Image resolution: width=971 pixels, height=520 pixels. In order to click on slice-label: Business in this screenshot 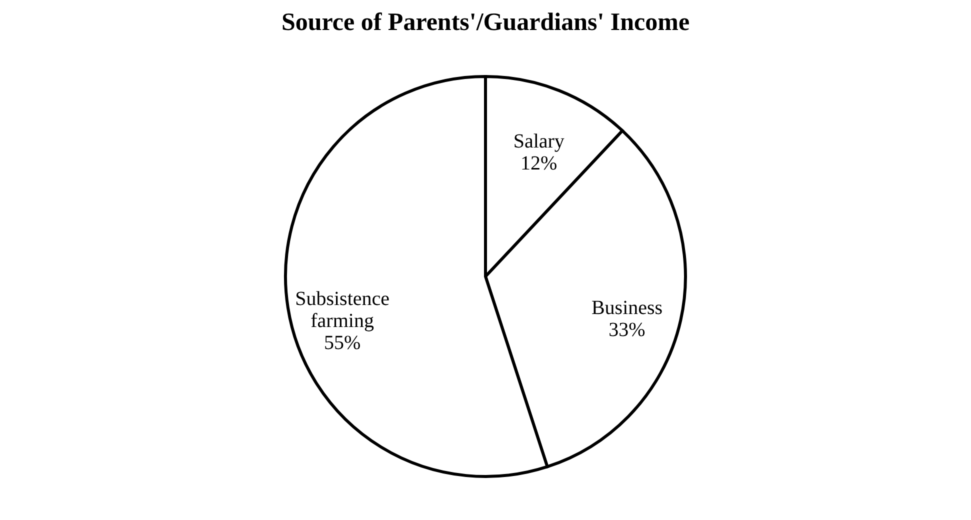, I will do `click(627, 308)`.